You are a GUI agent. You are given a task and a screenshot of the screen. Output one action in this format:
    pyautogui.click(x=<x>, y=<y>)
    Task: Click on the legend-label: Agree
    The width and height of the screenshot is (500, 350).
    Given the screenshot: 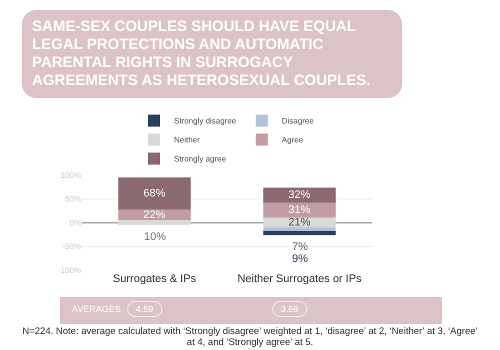 What is the action you would take?
    pyautogui.click(x=293, y=140)
    